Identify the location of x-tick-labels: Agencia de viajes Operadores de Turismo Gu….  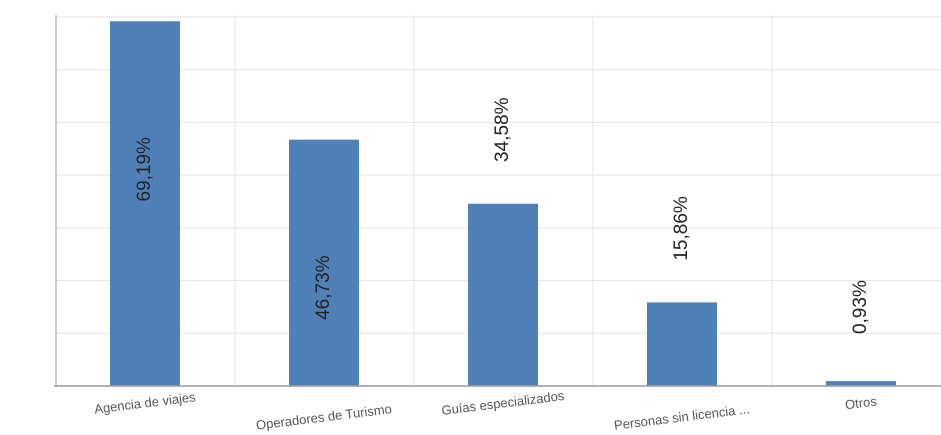
(485, 410).